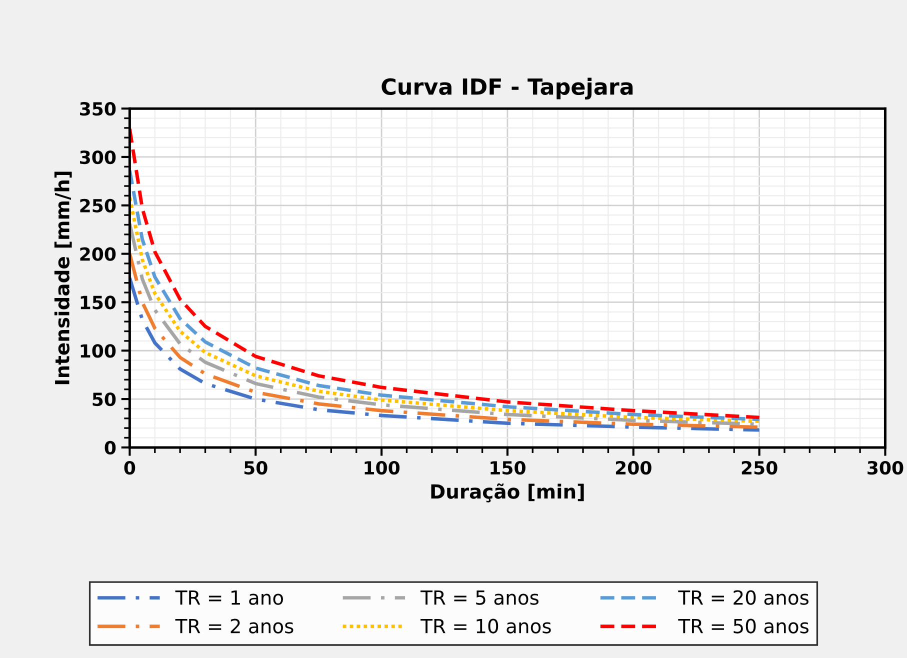 The image size is (907, 658). What do you see at coordinates (98, 109) in the screenshot?
I see `y-tick-label: 350` at bounding box center [98, 109].